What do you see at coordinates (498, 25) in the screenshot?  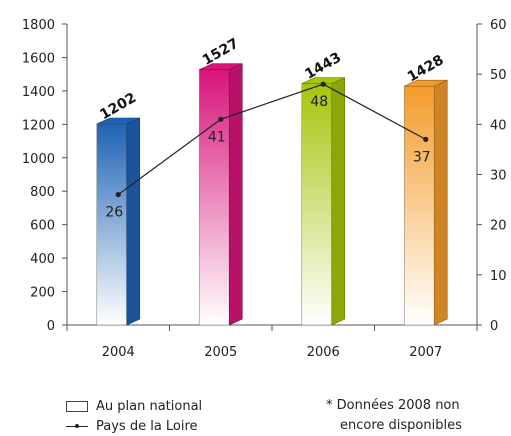 I see `right-tick-label: 60` at bounding box center [498, 25].